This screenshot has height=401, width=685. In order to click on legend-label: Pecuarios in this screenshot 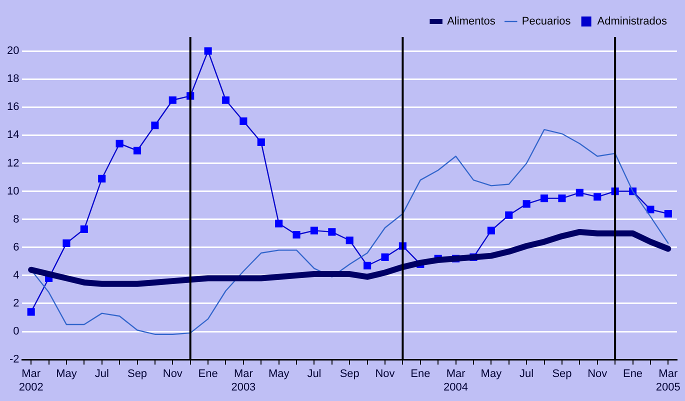, I will do `click(547, 22)`.